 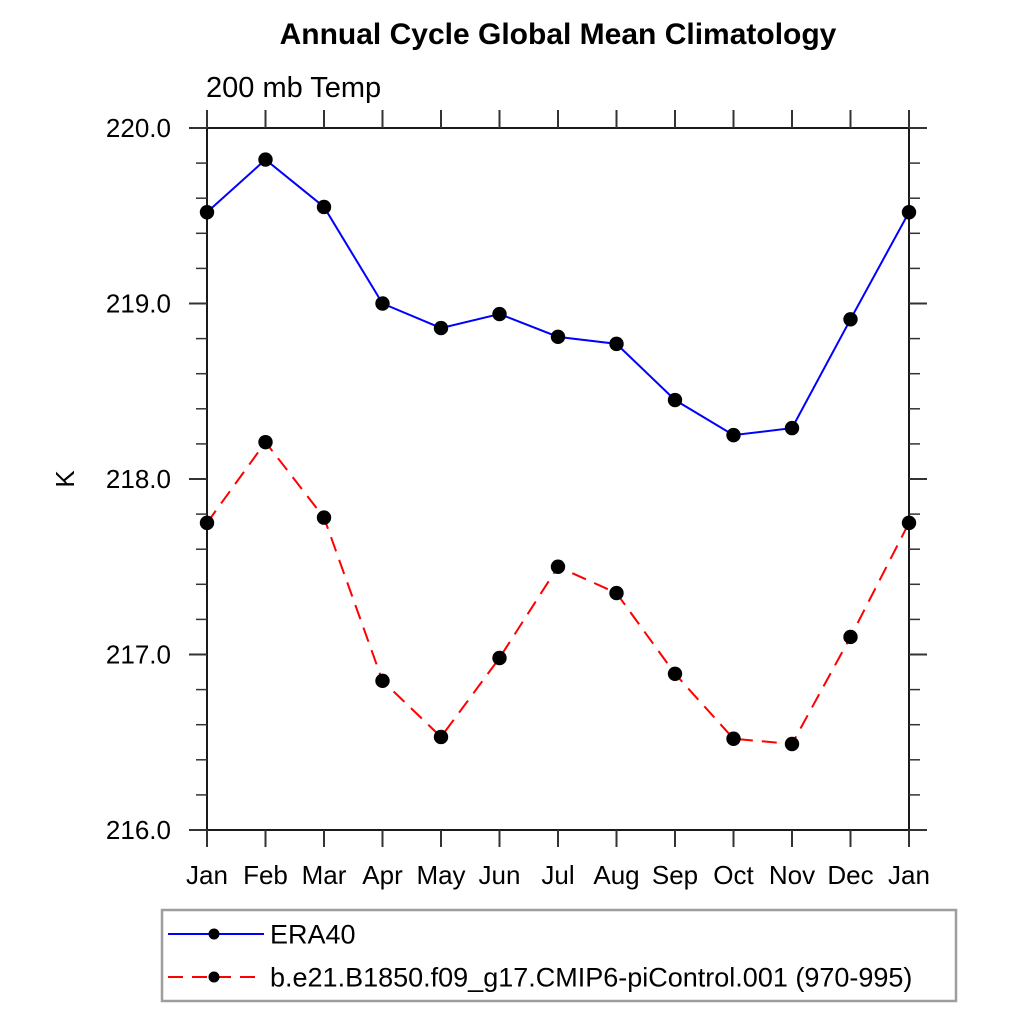 I want to click on series-1-point-Dec, so click(x=850, y=637).